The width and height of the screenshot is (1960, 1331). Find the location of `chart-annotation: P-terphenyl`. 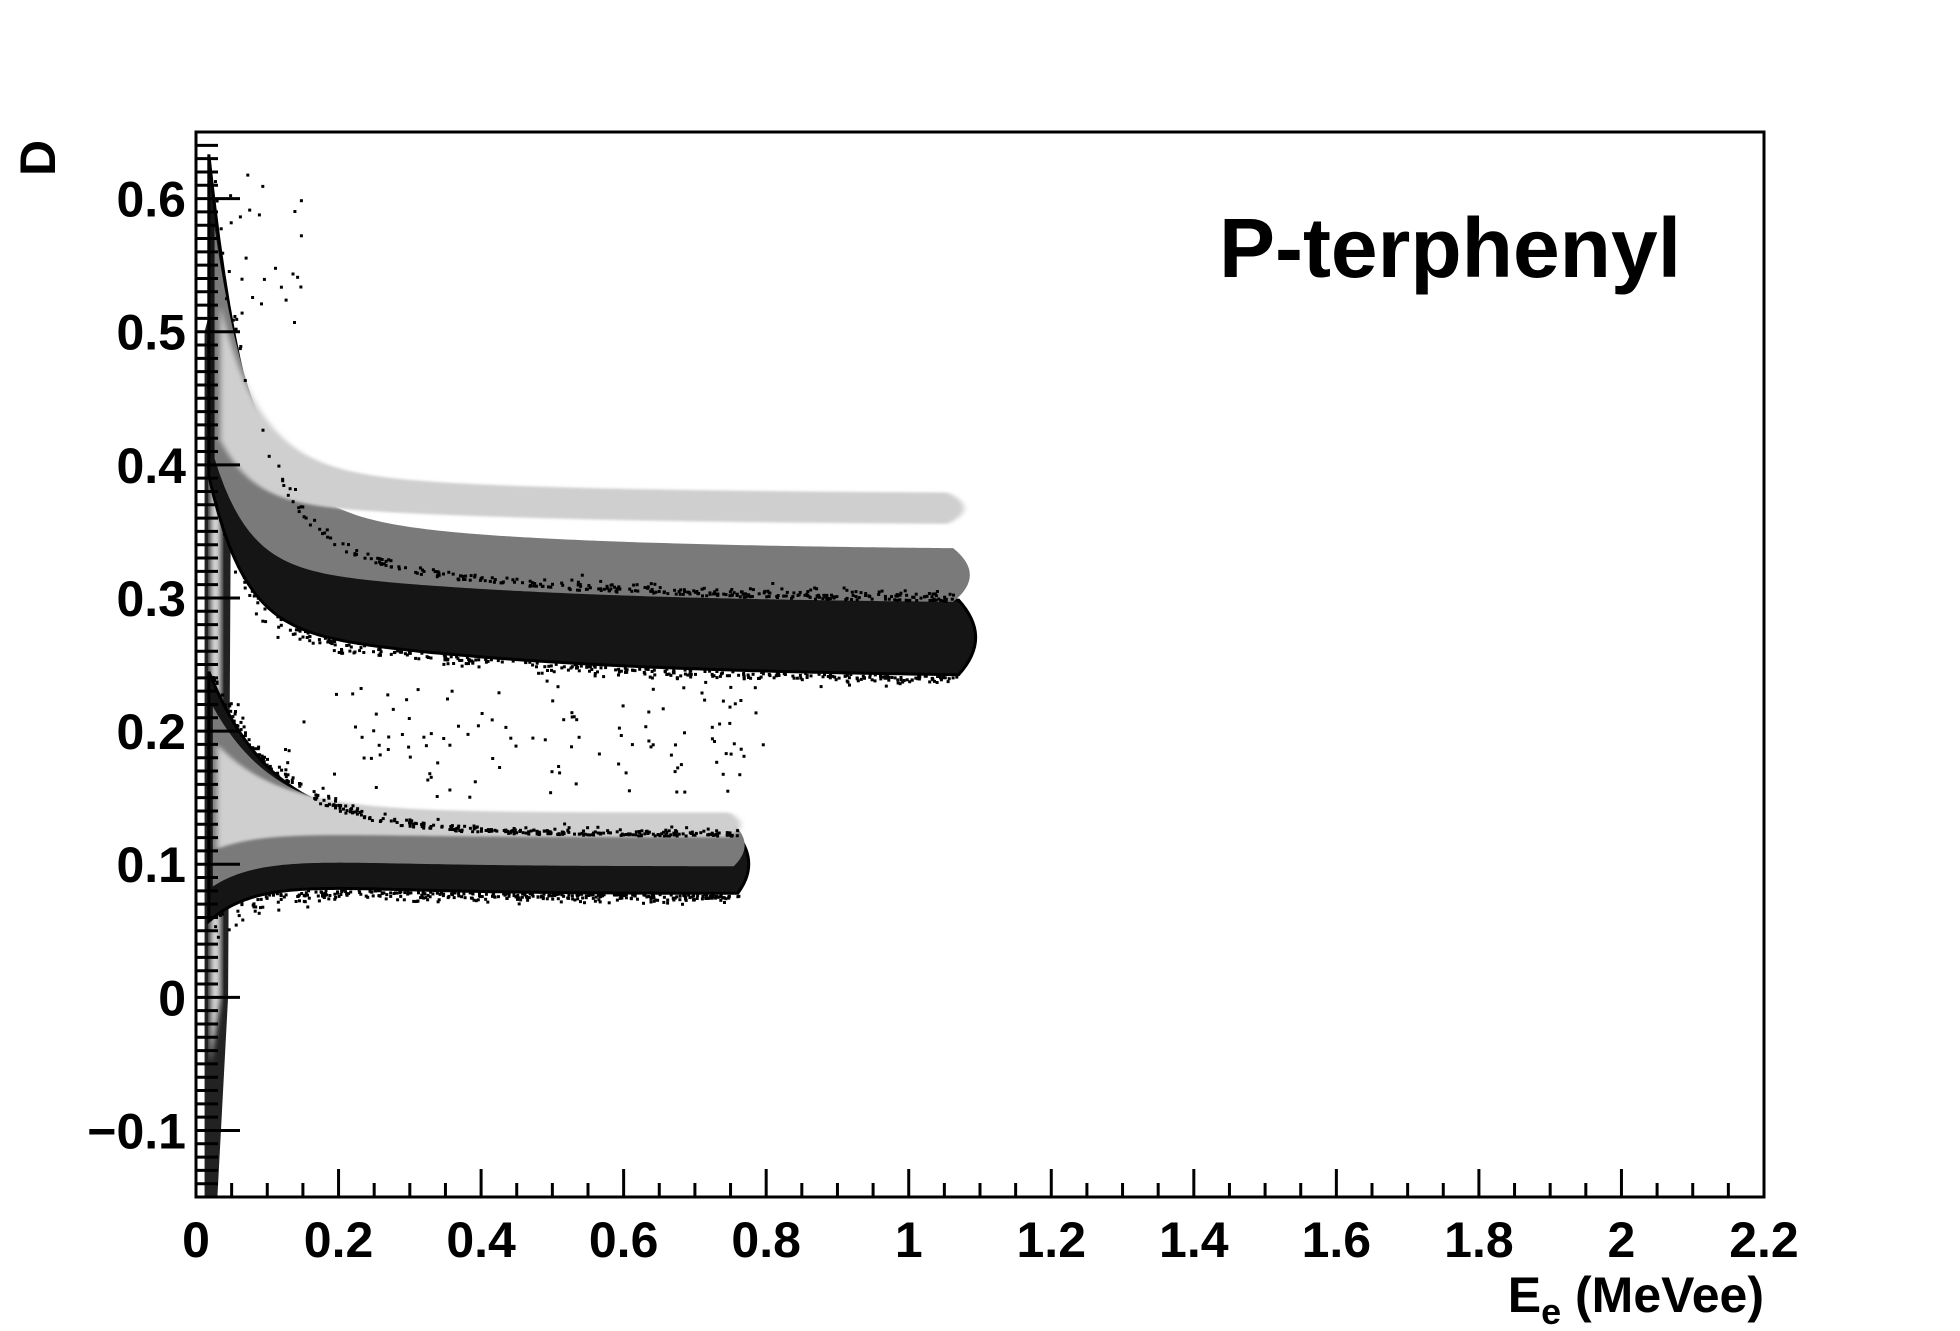

chart-annotation: P-terphenyl is located at coordinates (1450, 248).